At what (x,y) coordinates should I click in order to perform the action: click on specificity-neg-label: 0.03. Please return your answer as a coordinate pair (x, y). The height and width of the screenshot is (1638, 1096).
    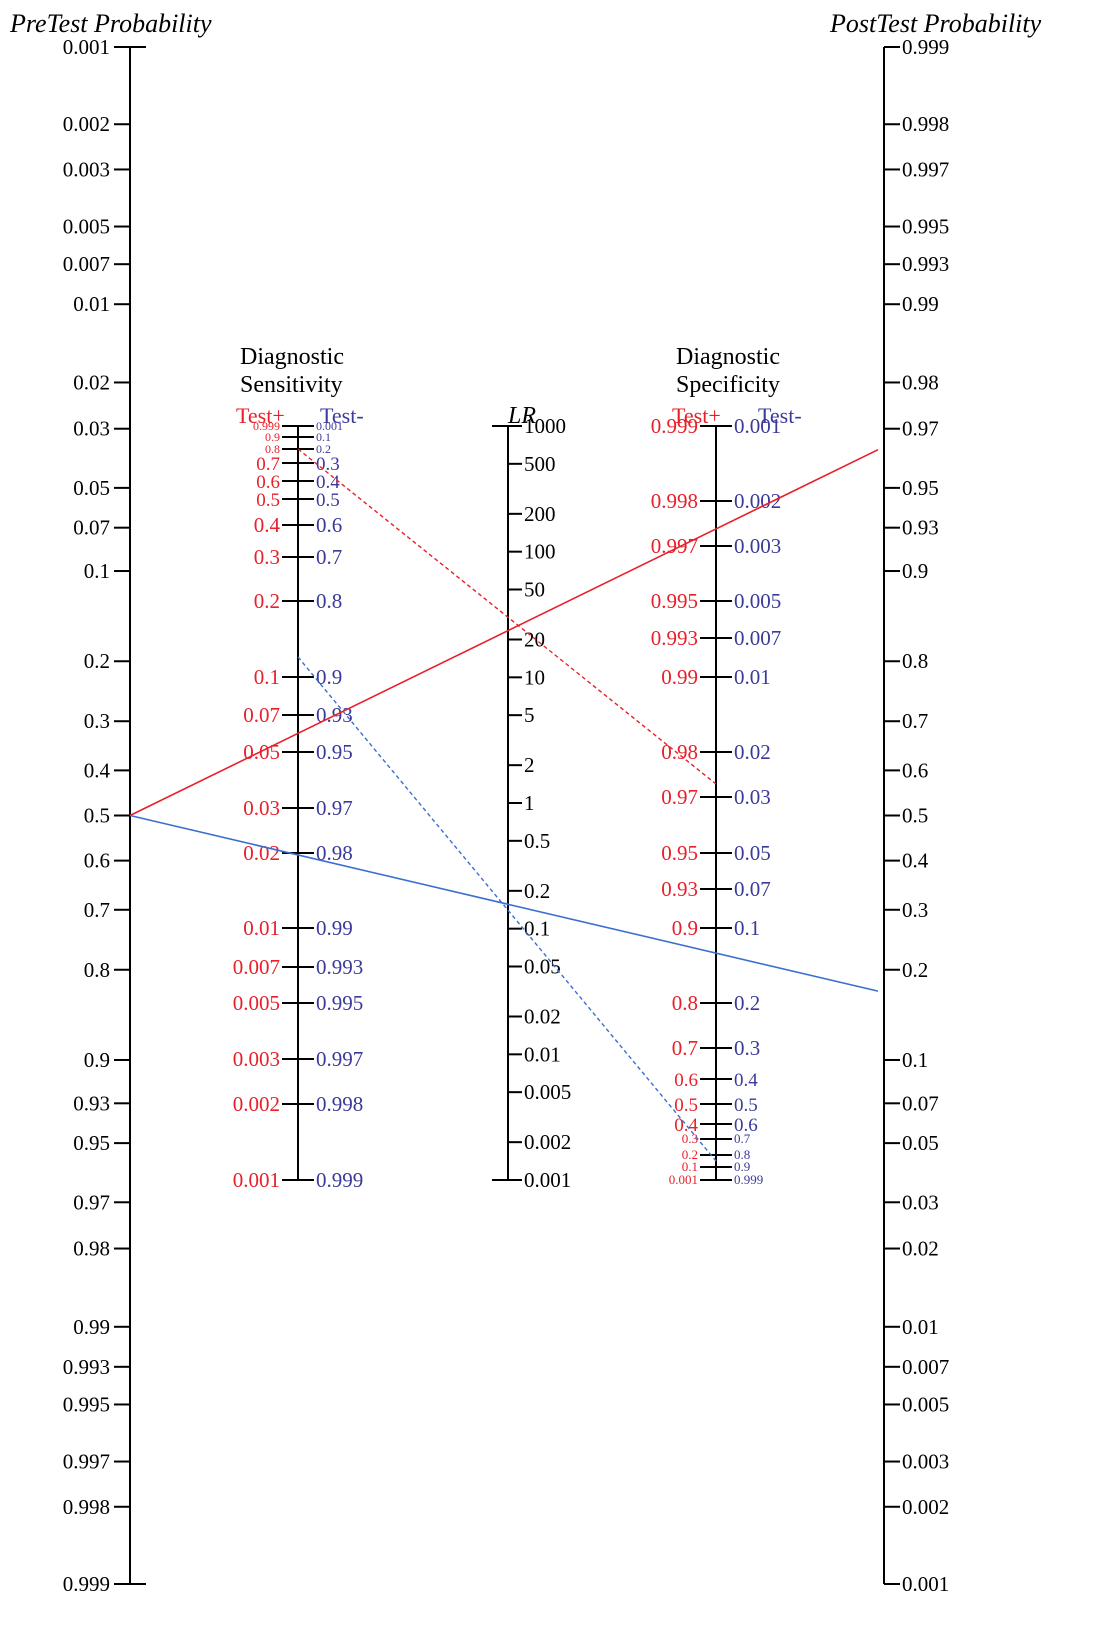
    Looking at the image, I should click on (752, 797).